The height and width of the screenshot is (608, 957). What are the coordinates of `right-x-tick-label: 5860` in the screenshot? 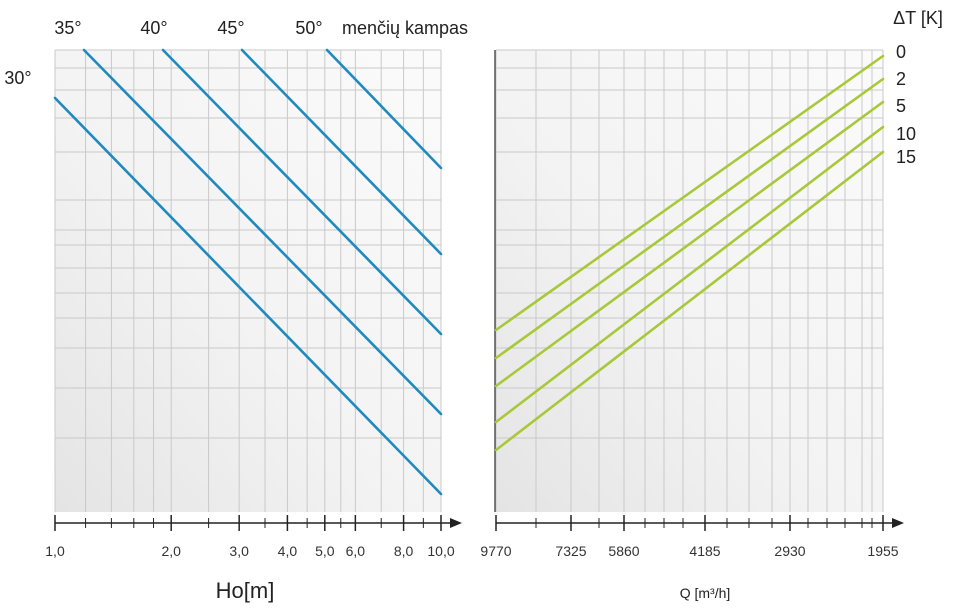 It's located at (623, 551).